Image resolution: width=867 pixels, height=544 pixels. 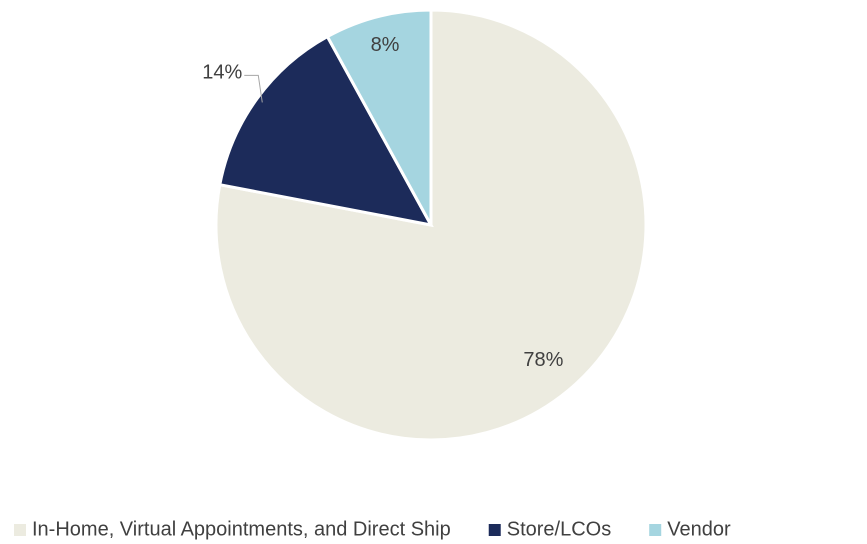 I want to click on legend-label: Store/LCOs, so click(x=559, y=529).